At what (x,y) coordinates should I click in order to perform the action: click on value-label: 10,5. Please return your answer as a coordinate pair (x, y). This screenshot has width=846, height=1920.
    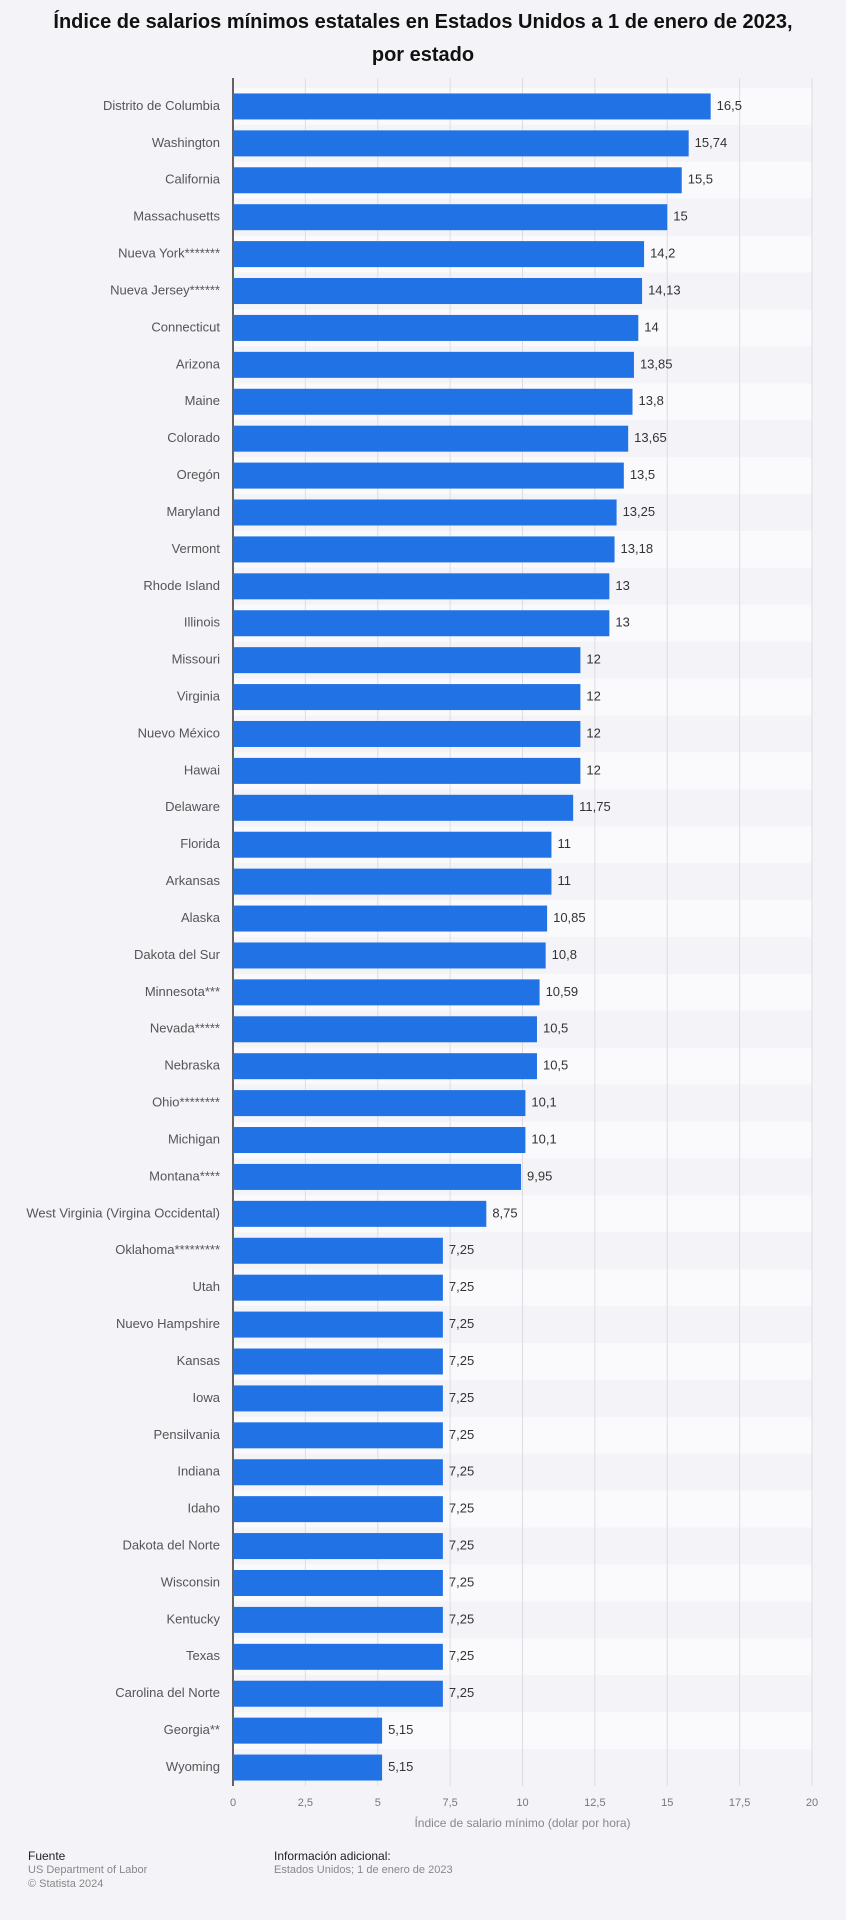
    Looking at the image, I should click on (555, 1028).